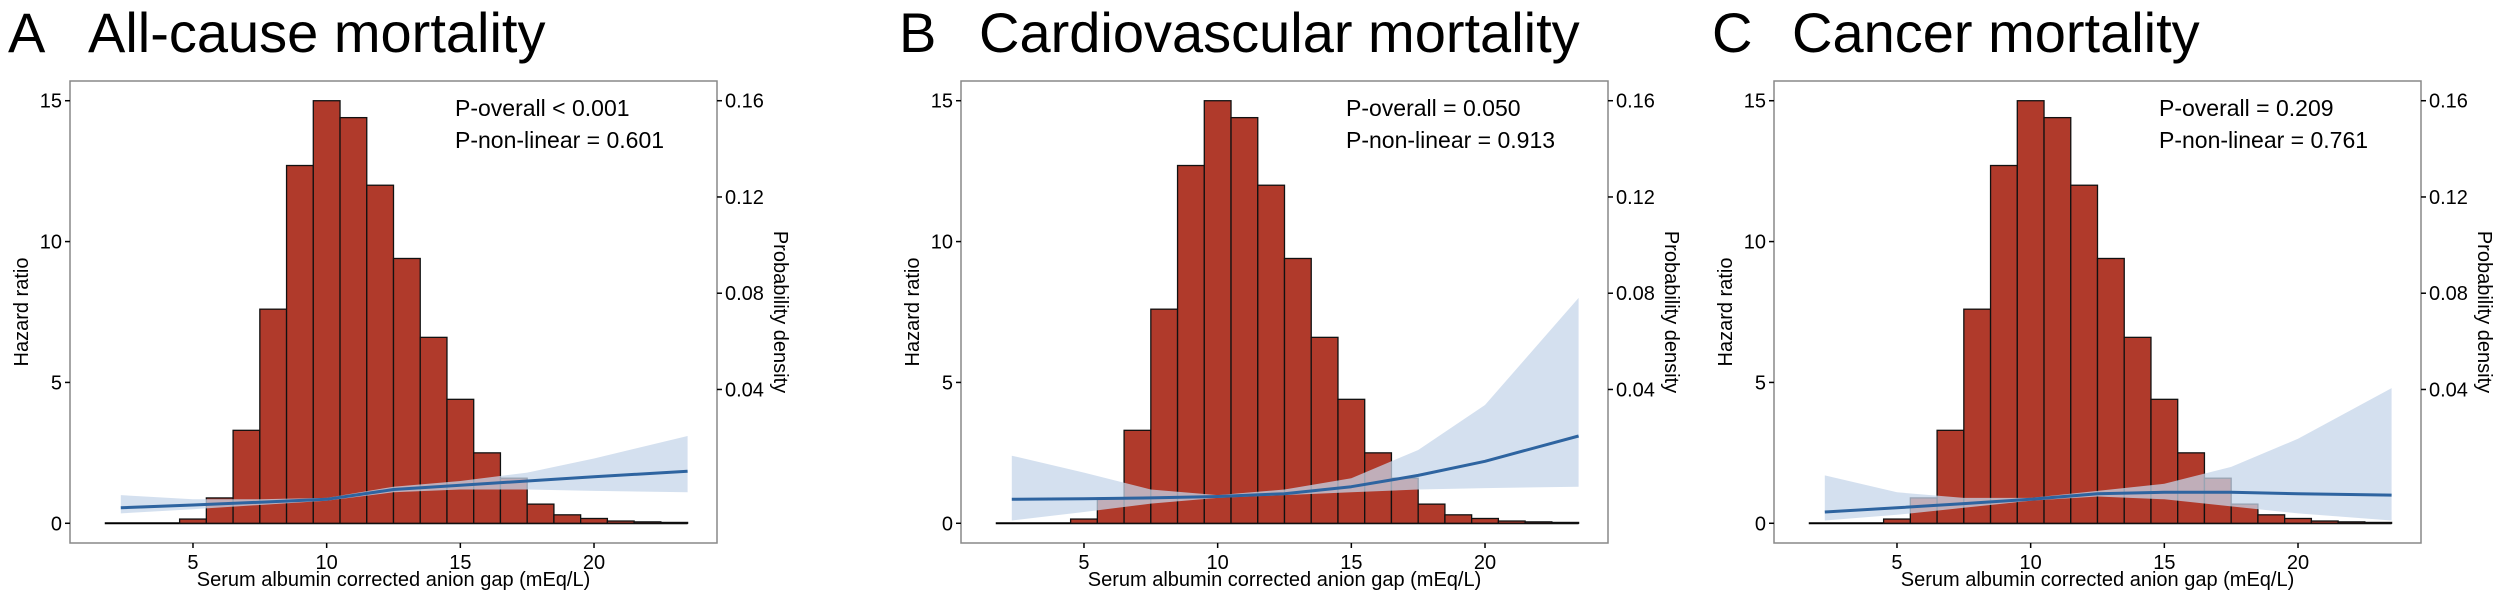  I want to click on p-value-annotation: P-non-linear = 0.601, so click(559, 140).